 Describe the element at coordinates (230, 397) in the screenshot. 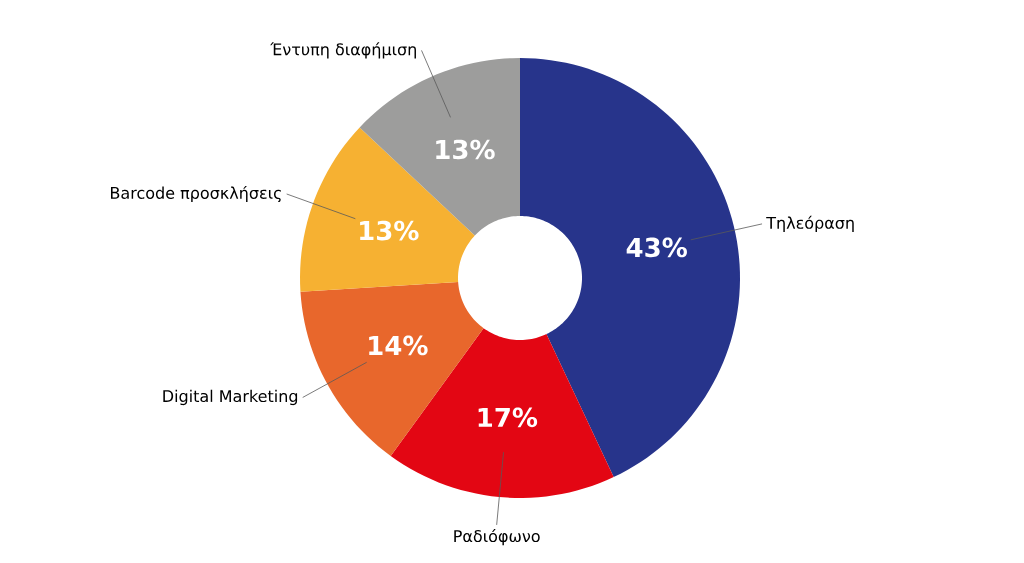

I see `slice-label: Digital Marketing` at that location.